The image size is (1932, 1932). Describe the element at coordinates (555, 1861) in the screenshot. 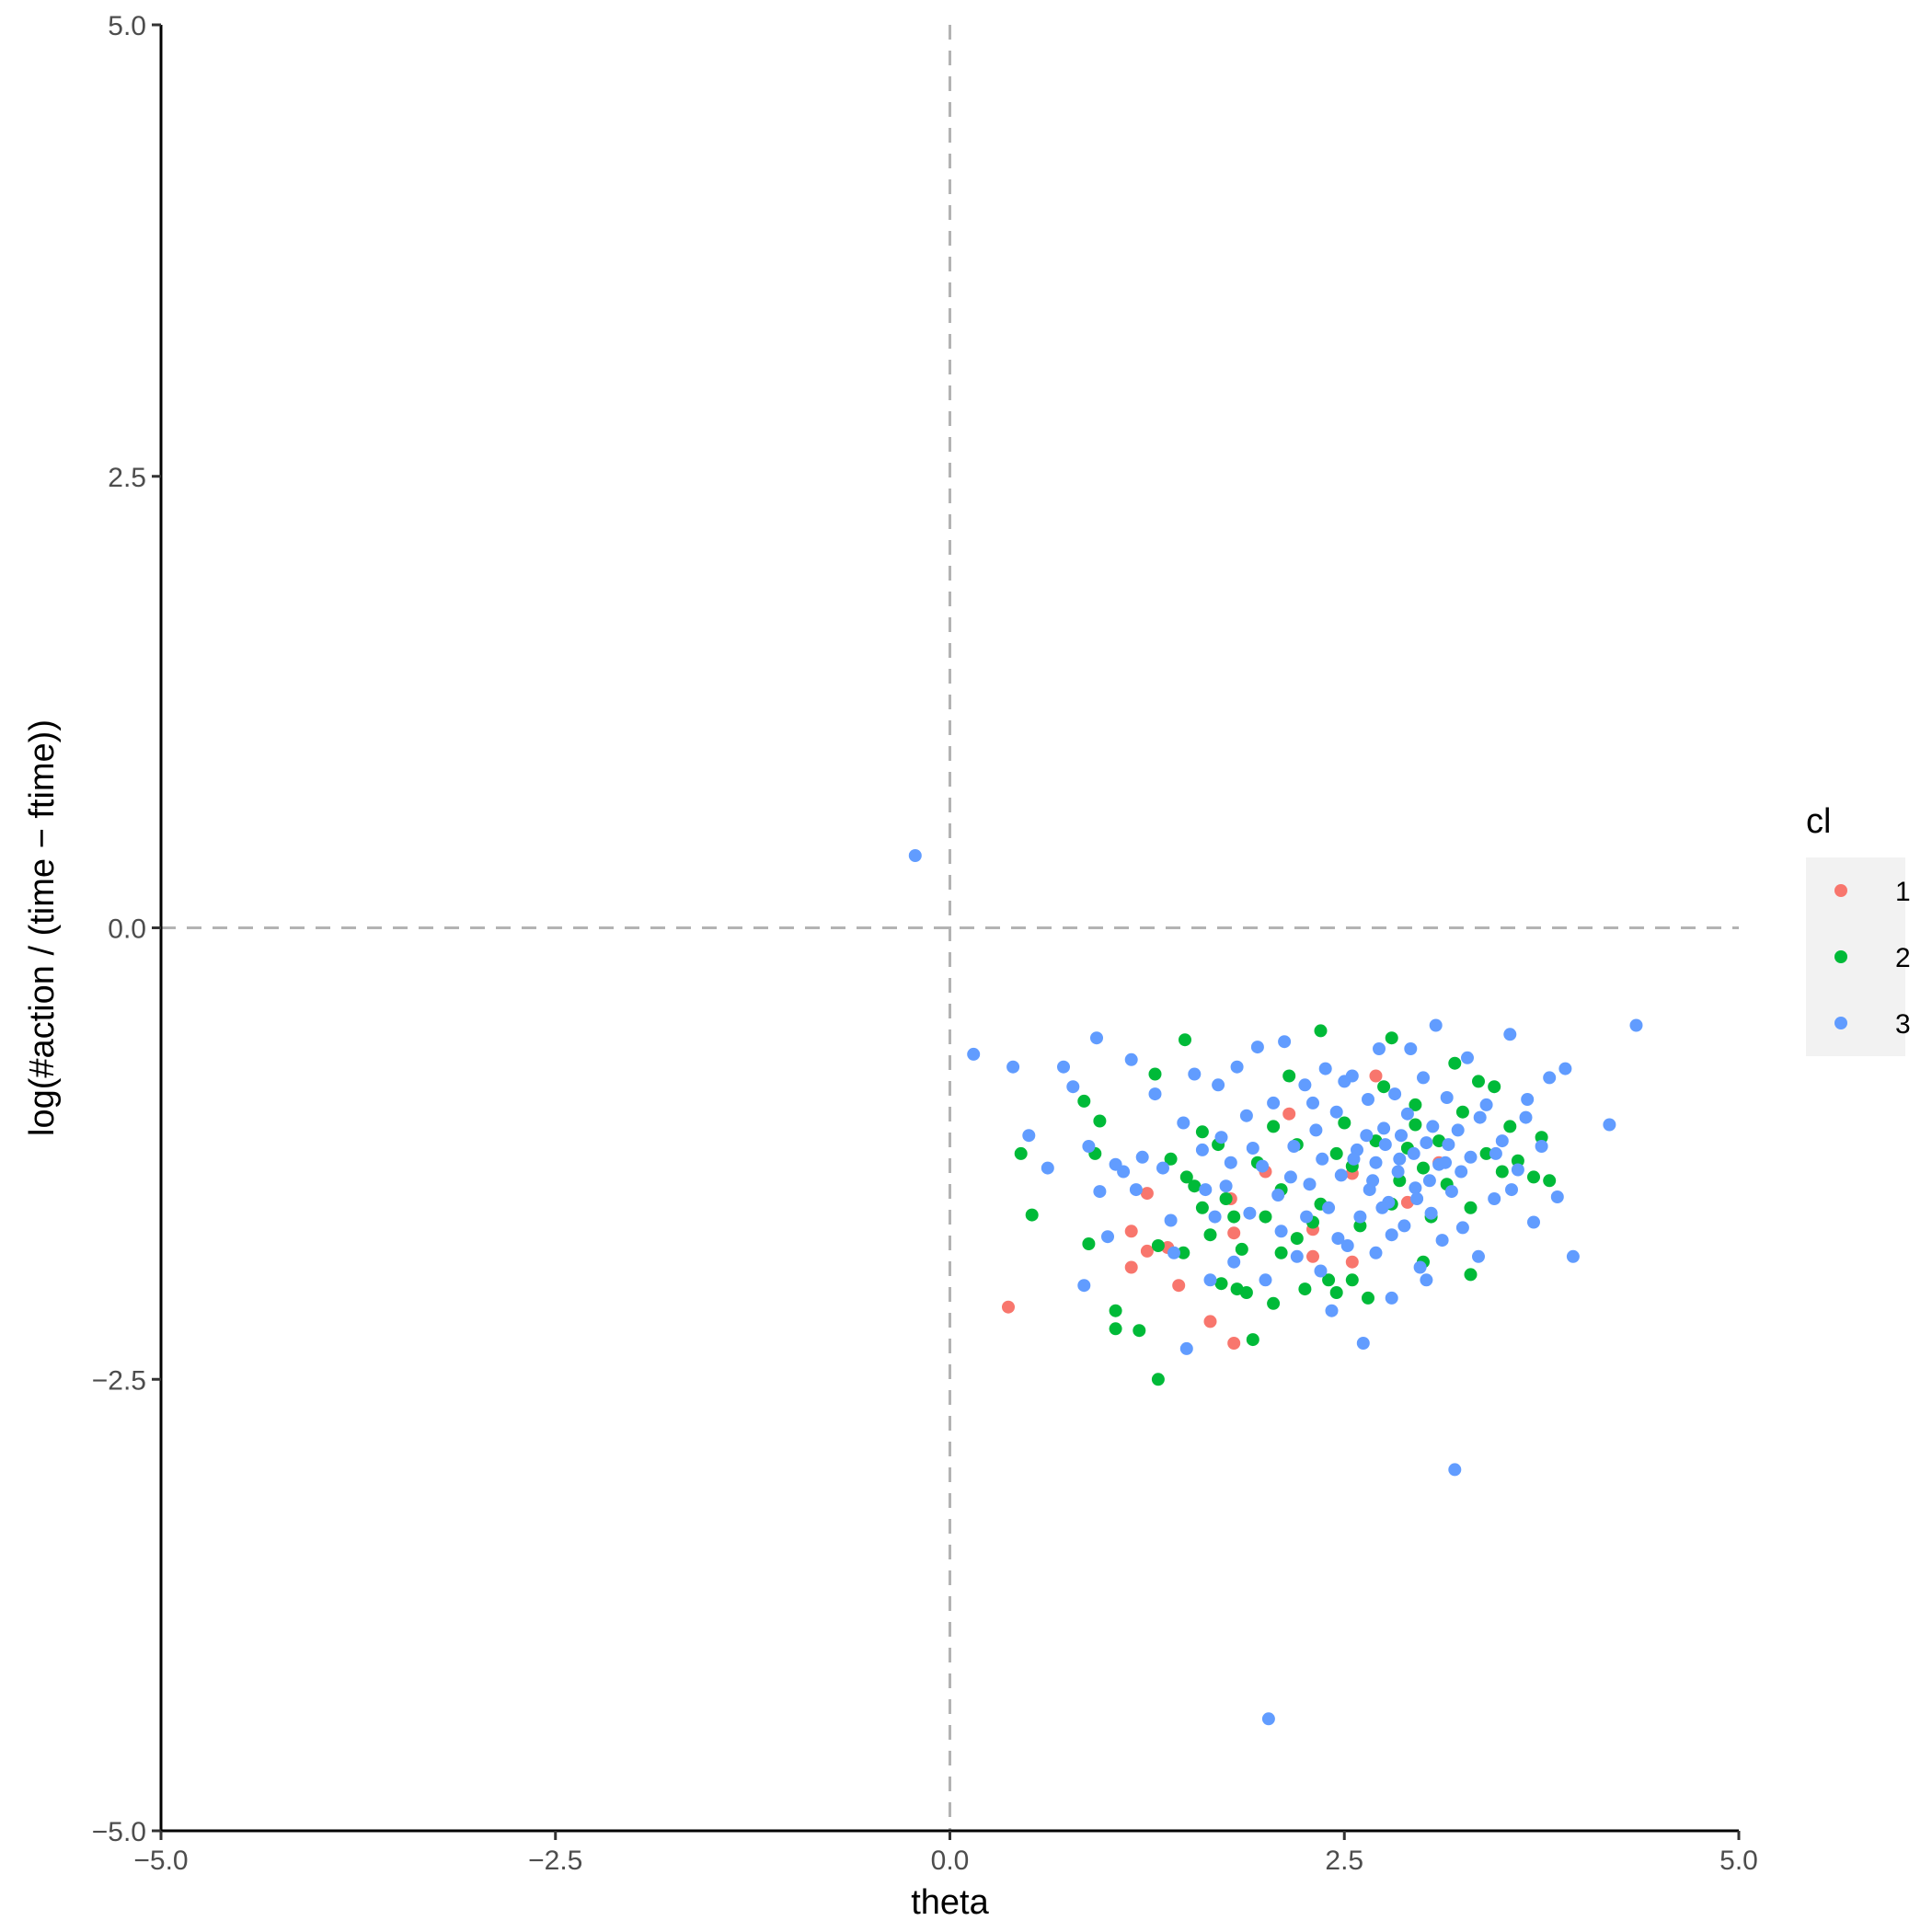

I see `x-tick-label: −2.5` at that location.